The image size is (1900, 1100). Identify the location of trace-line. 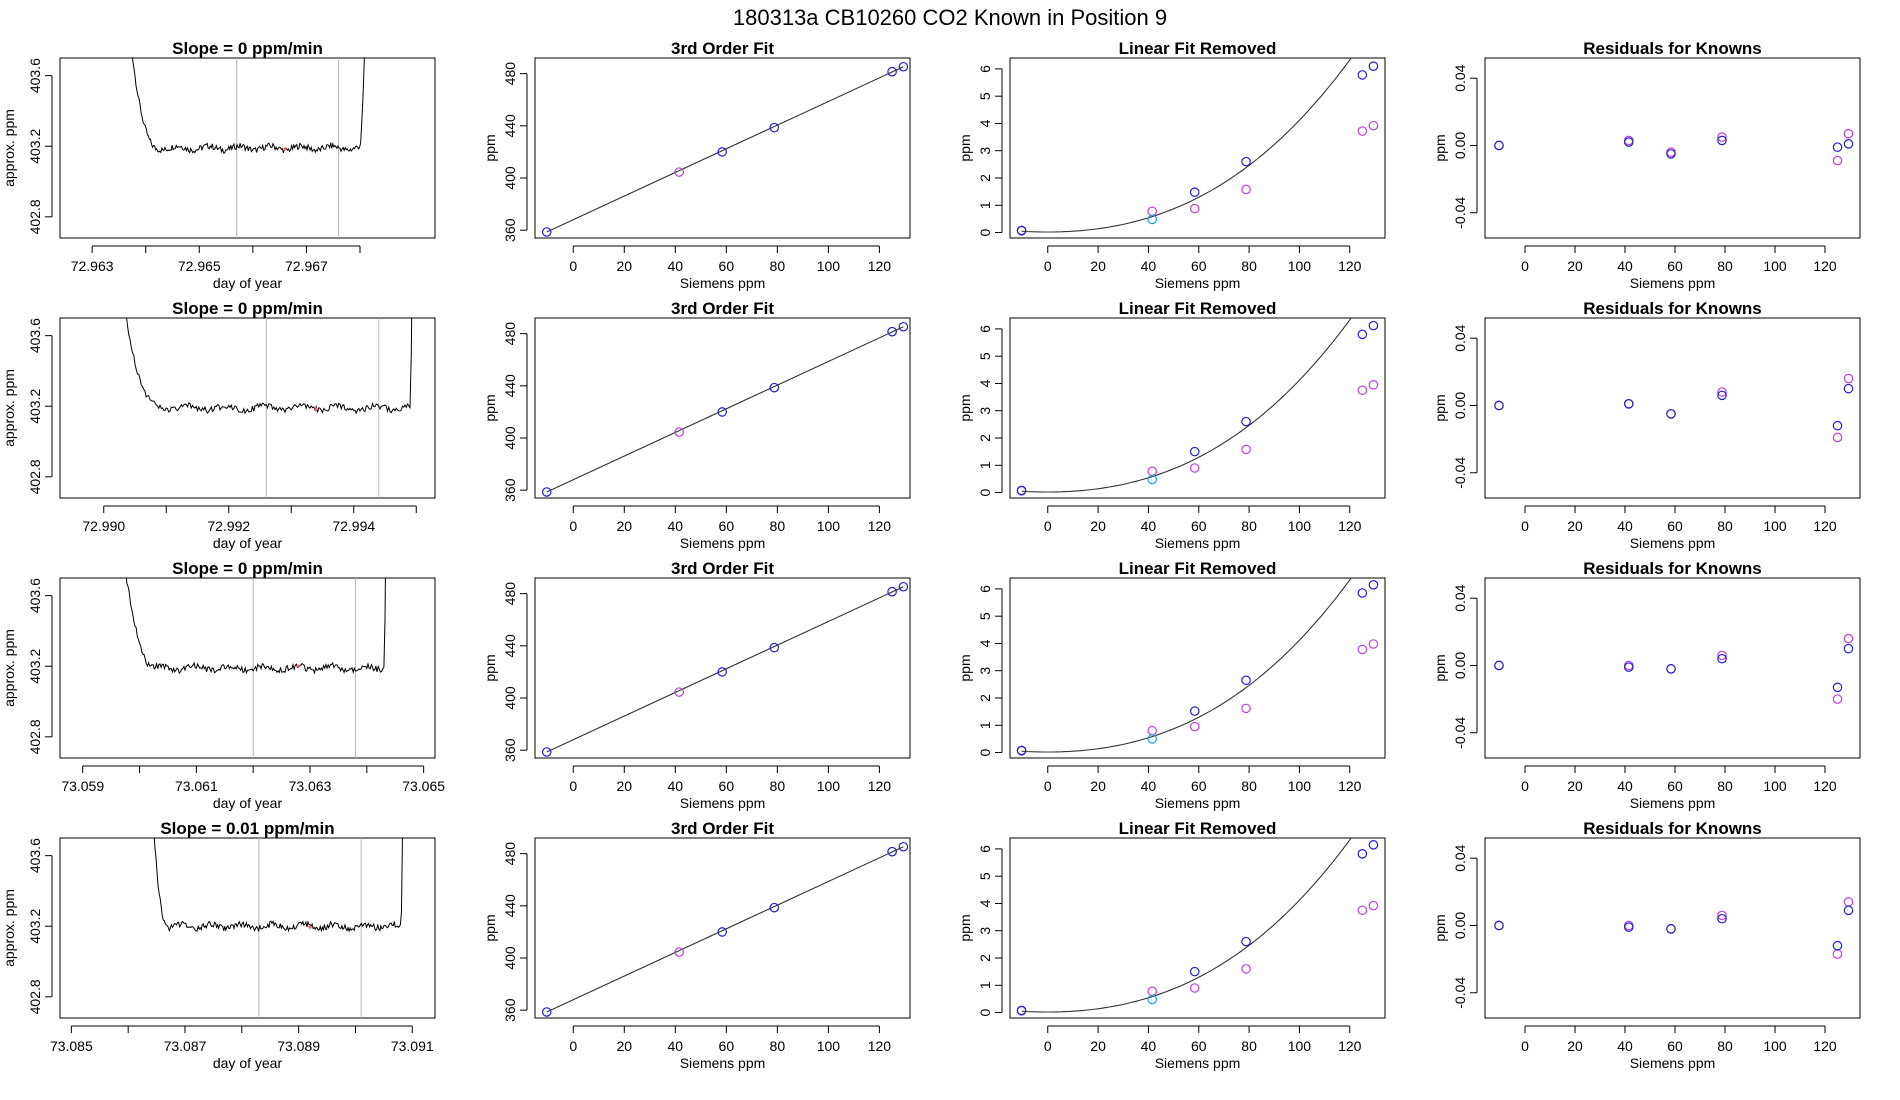
(269, 366).